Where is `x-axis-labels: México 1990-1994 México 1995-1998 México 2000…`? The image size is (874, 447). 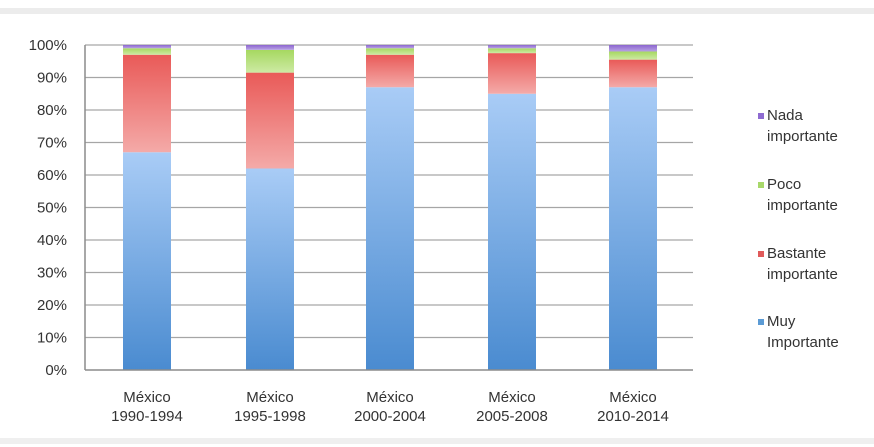 x-axis-labels: México 1990-1994 México 1995-1998 México 2000… is located at coordinates (390, 407).